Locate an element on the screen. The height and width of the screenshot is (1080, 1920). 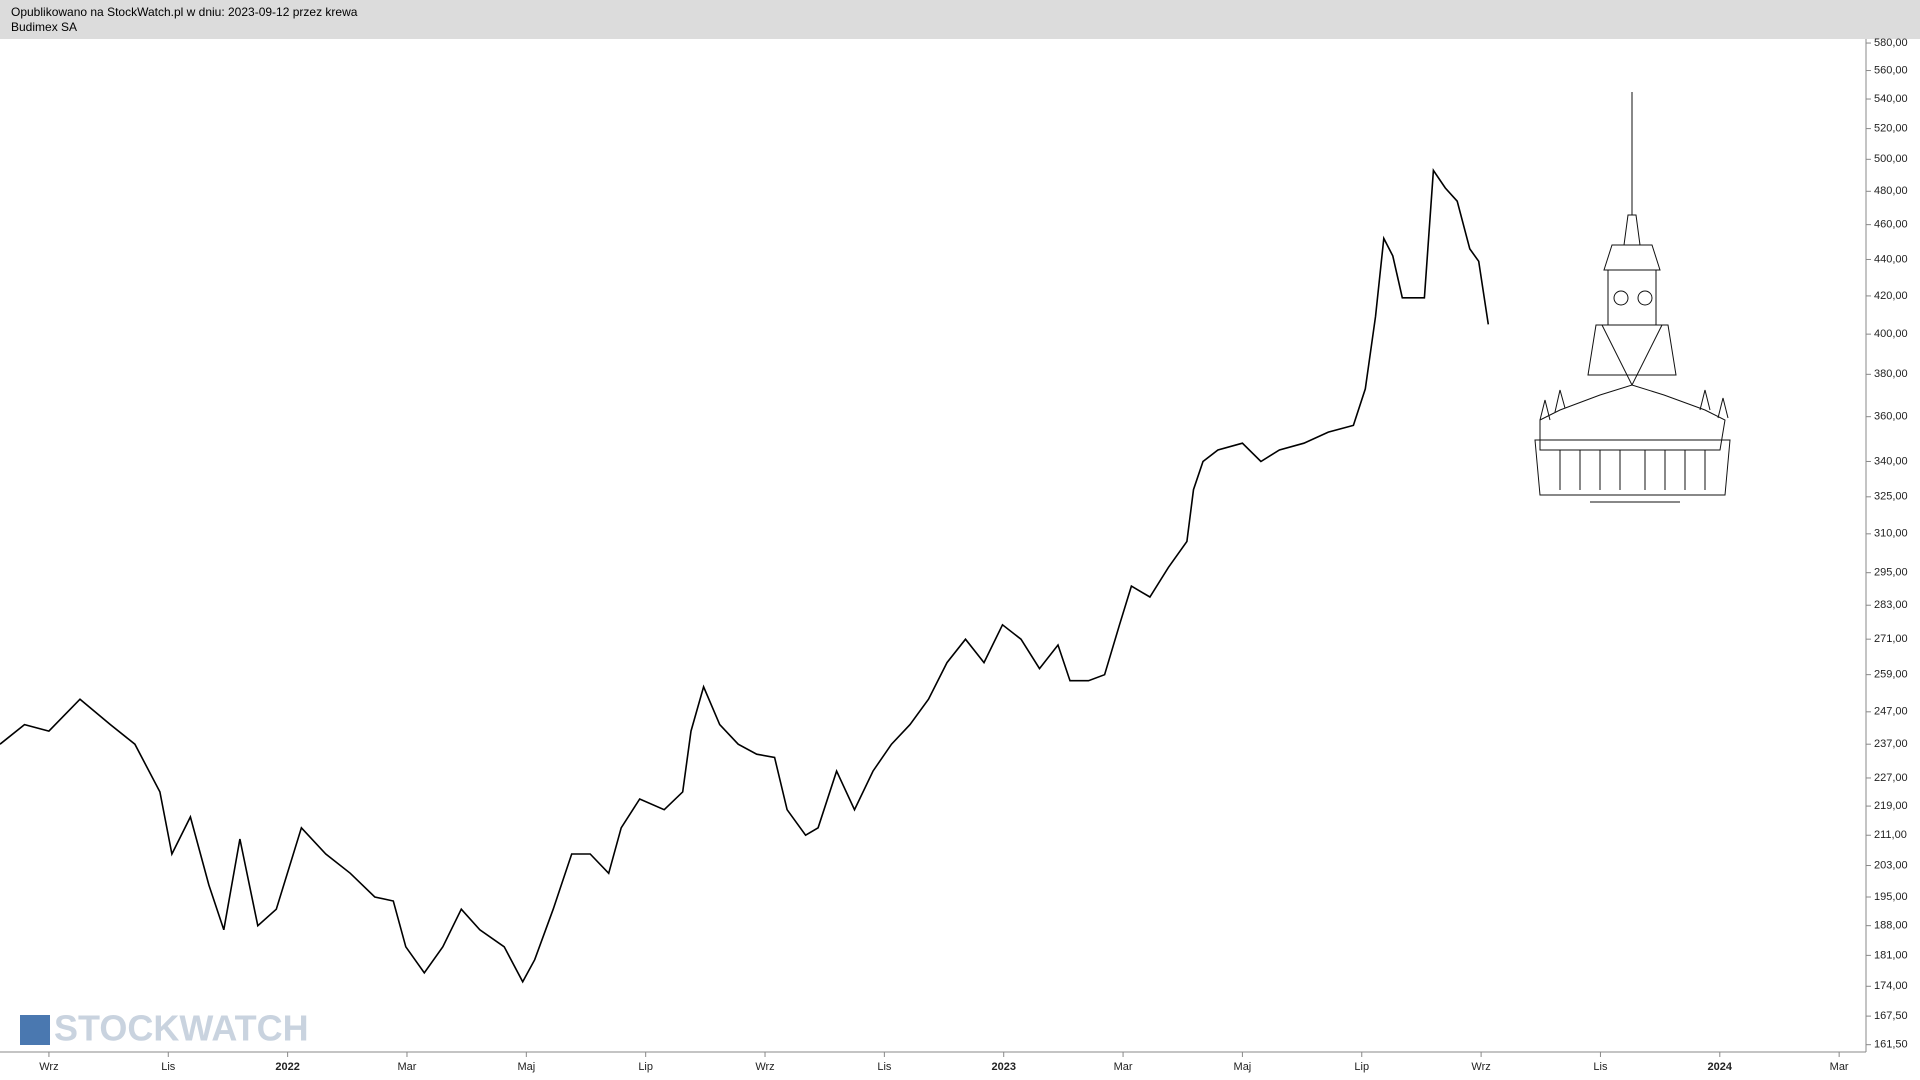
y-tick-label: 340,00 is located at coordinates (1891, 461).